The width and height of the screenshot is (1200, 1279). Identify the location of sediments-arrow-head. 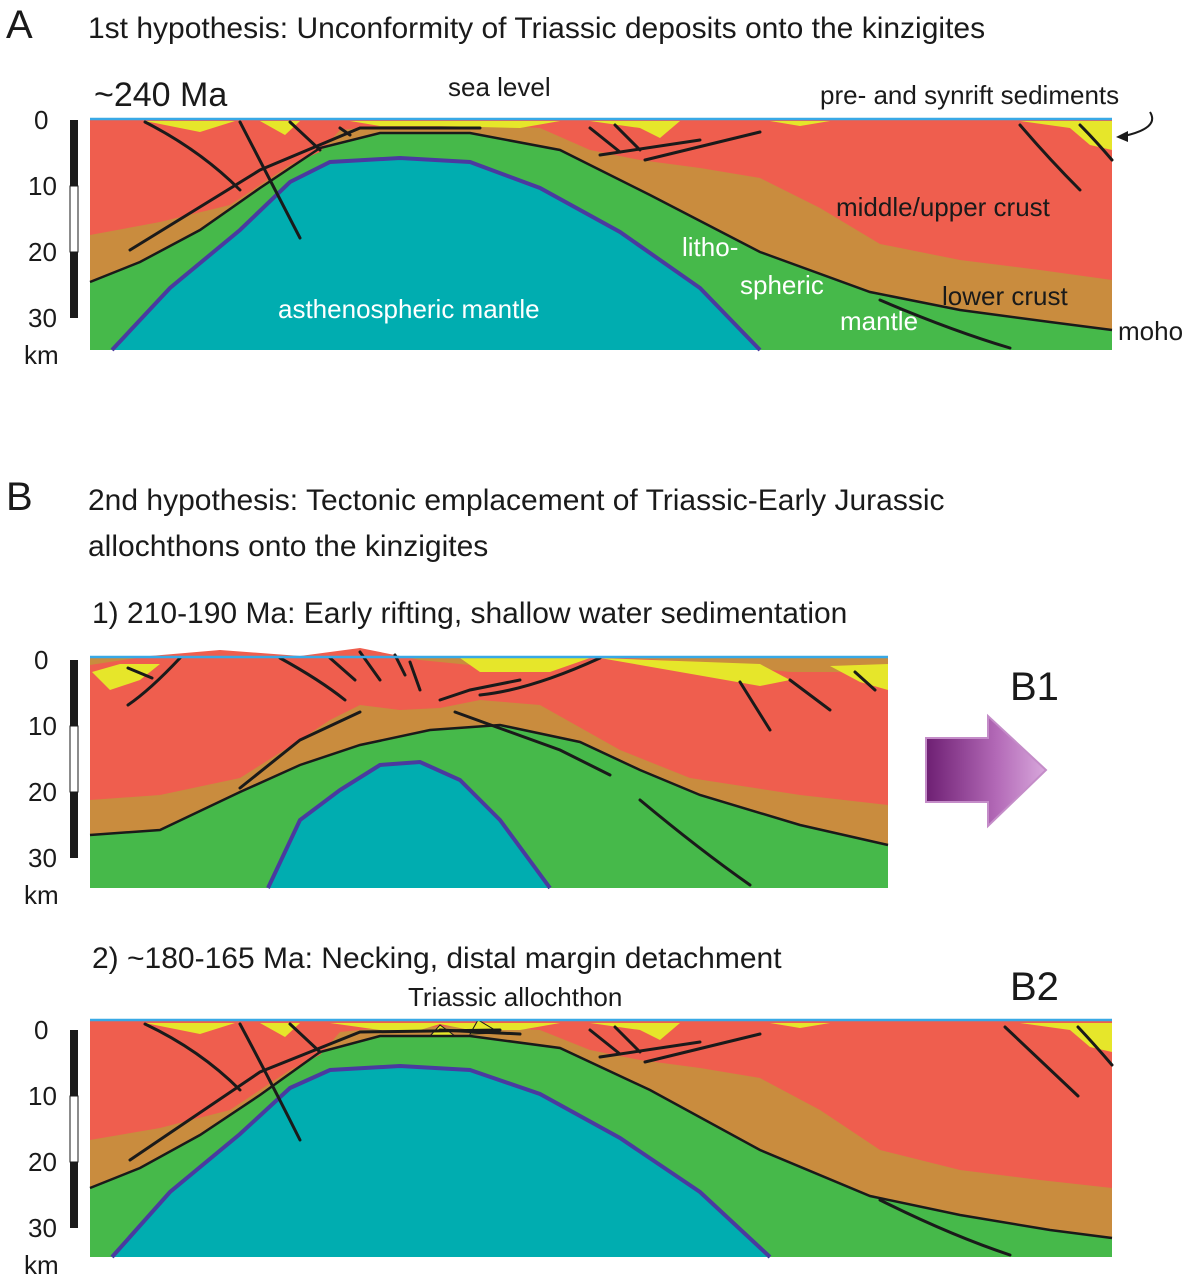
(1122, 136).